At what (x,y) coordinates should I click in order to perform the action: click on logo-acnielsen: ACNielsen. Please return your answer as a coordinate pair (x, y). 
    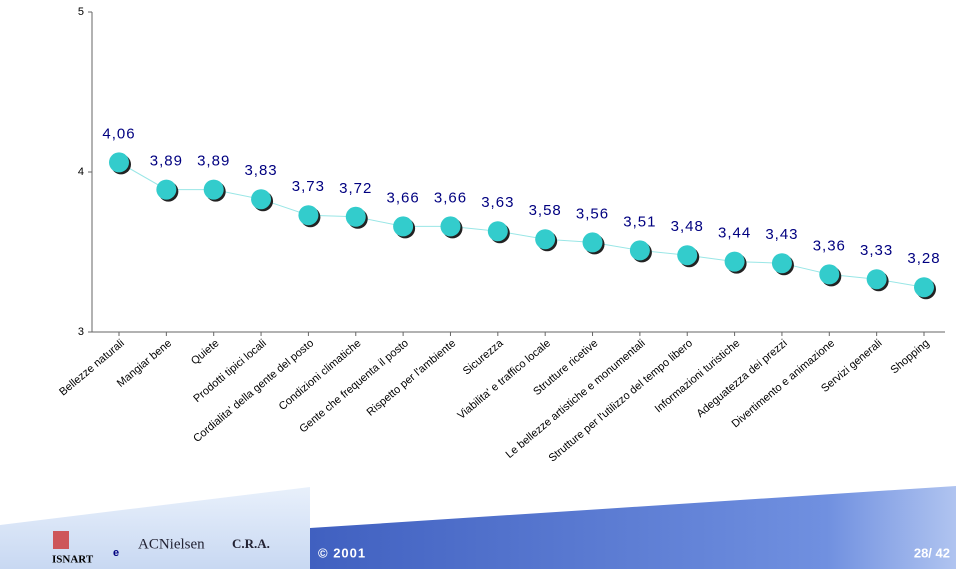
    Looking at the image, I should click on (171, 544).